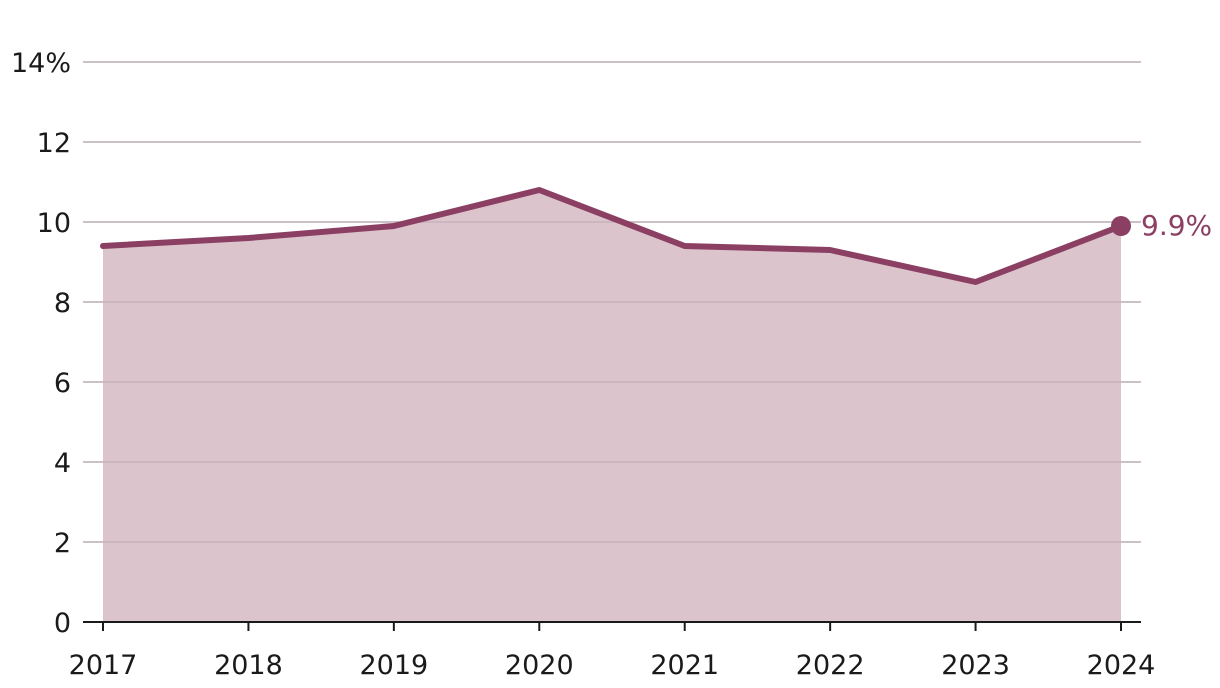 This screenshot has height=688, width=1220. What do you see at coordinates (248, 665) in the screenshot?
I see `x-tick-label: 2018` at bounding box center [248, 665].